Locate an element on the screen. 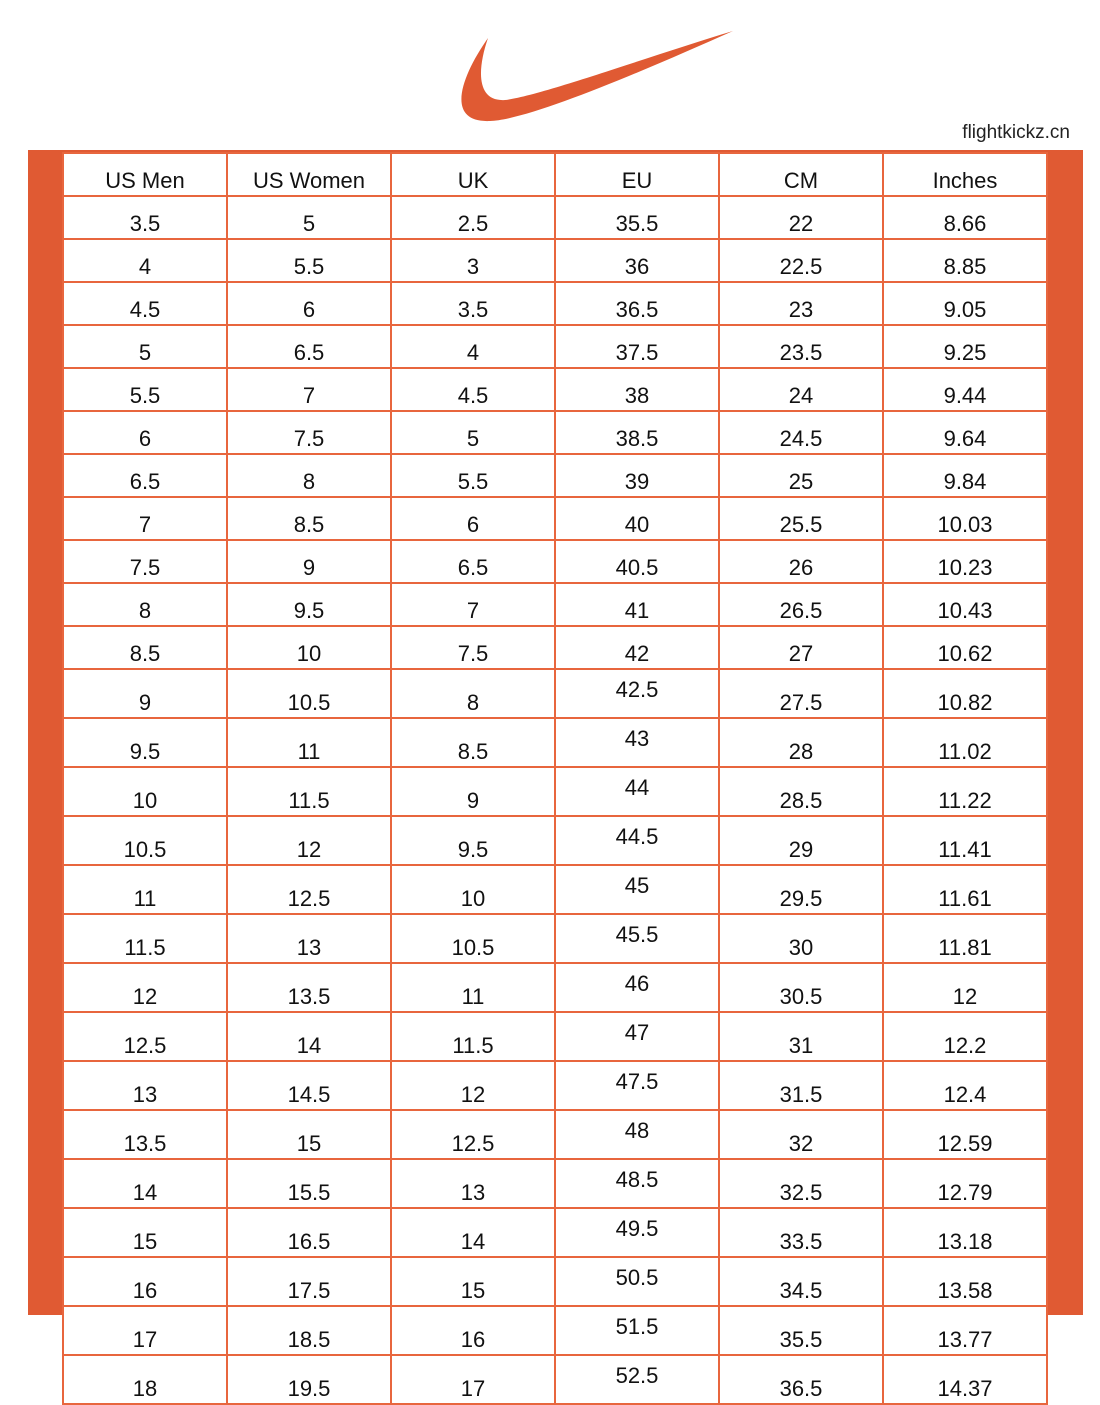  table-cell: 9.5 is located at coordinates (145, 742).